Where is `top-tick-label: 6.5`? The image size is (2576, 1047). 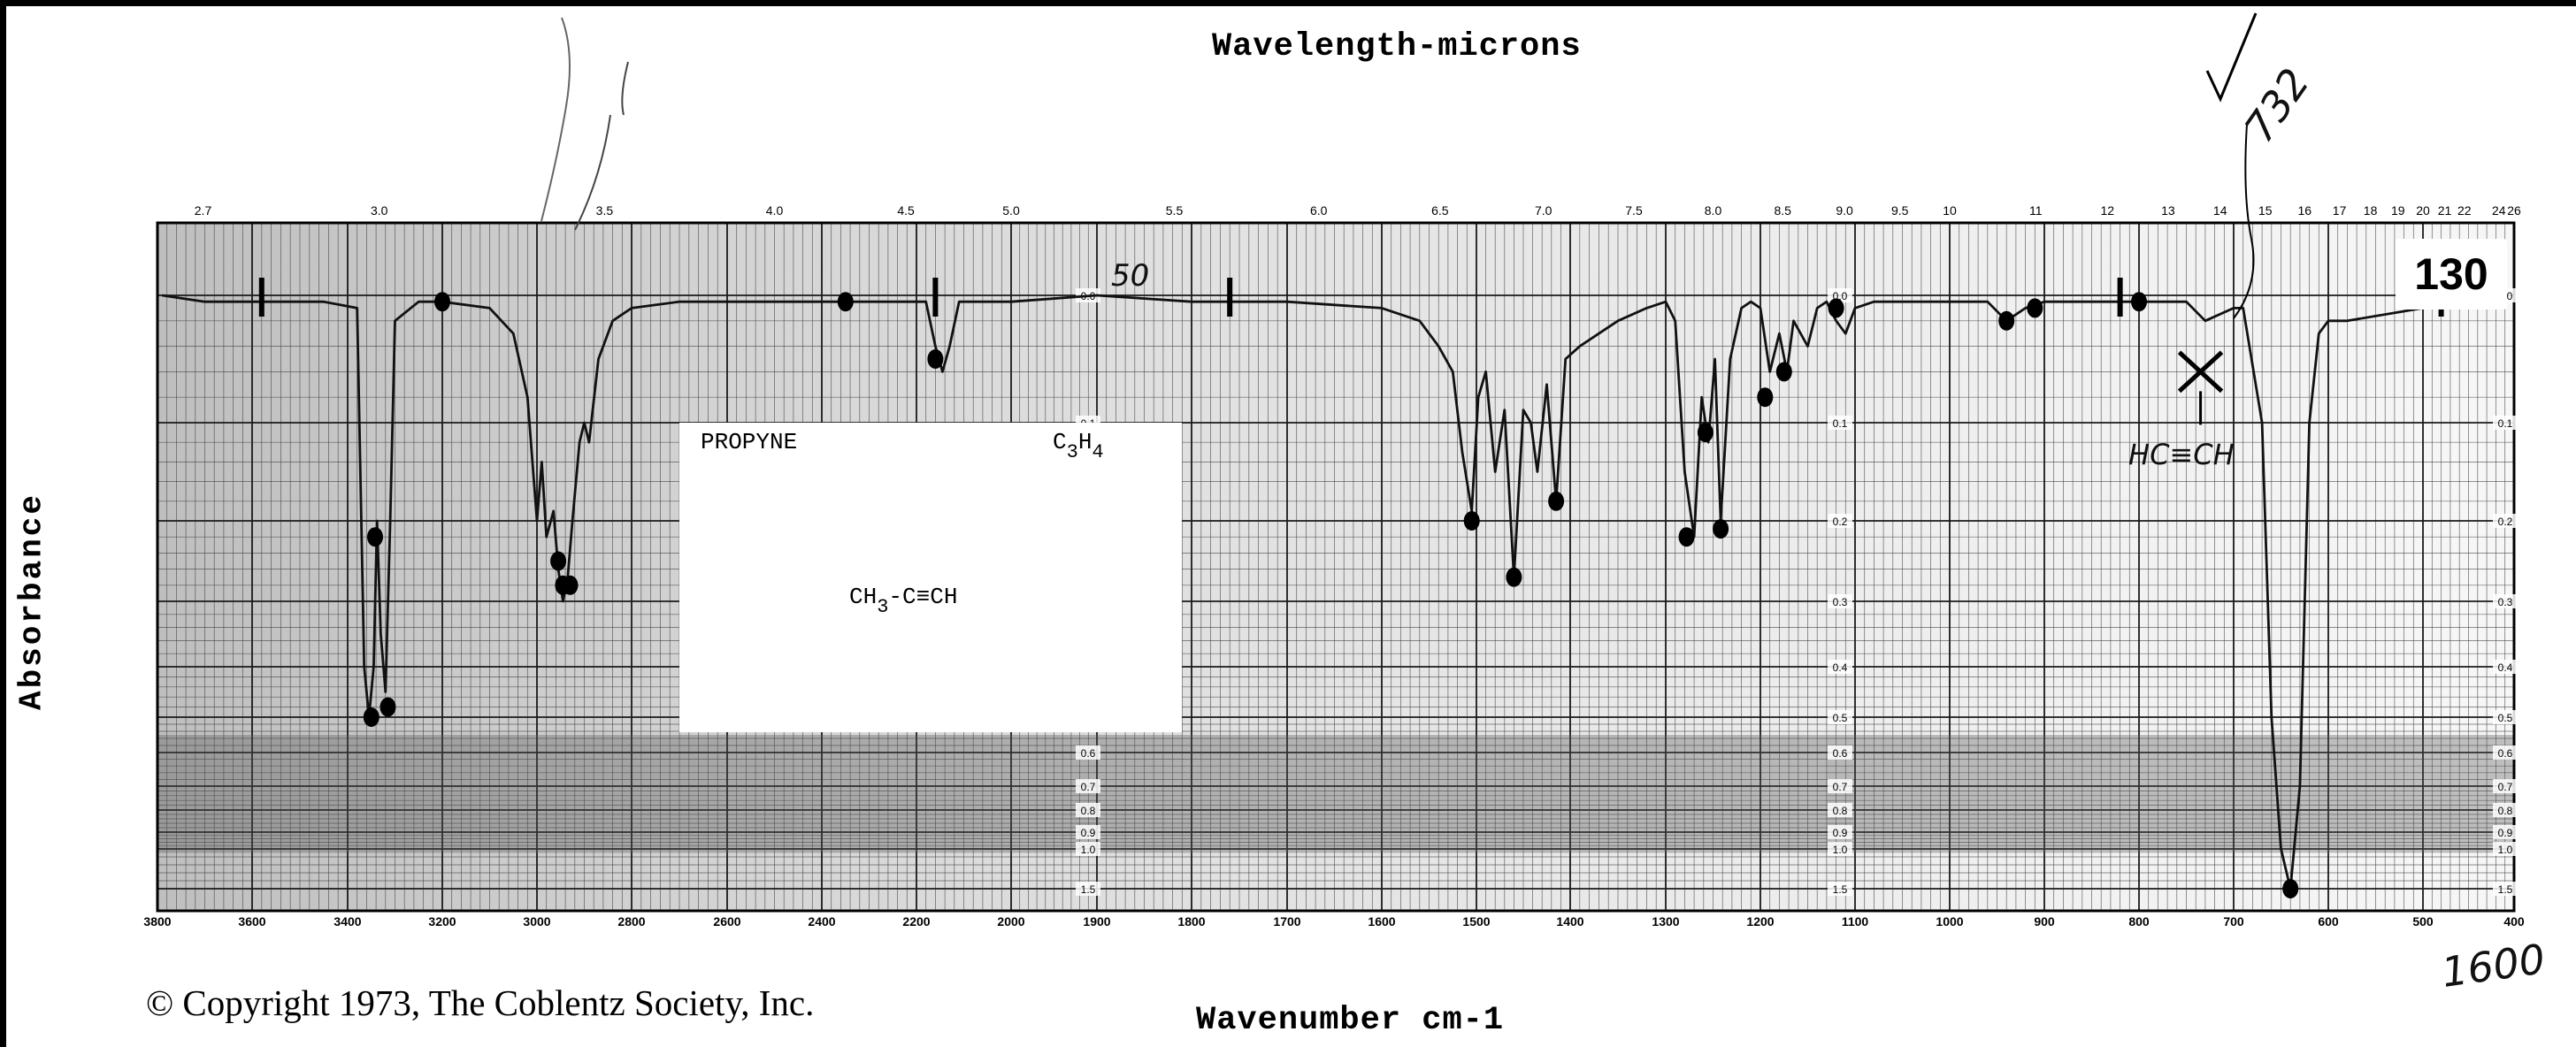
top-tick-label: 6.5 is located at coordinates (1440, 211).